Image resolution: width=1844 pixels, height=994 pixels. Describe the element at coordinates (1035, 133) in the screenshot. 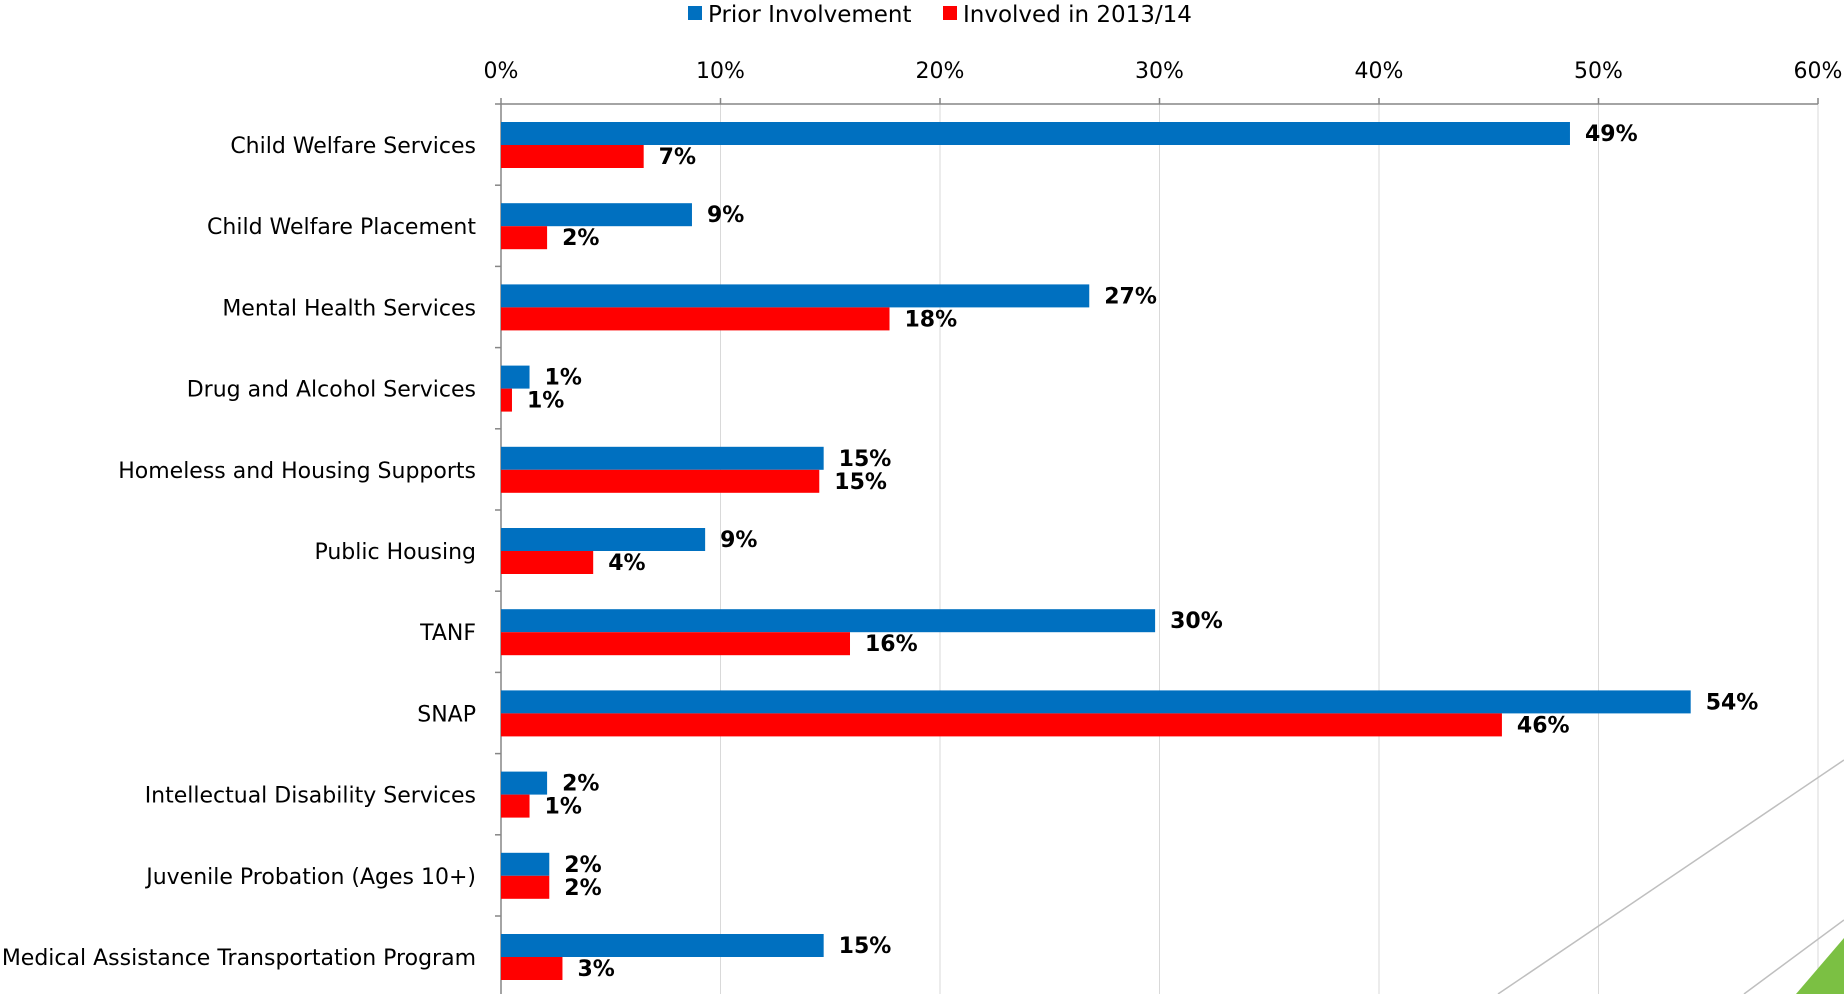

I see `bar-prior-involvement-child-welfare-services` at that location.